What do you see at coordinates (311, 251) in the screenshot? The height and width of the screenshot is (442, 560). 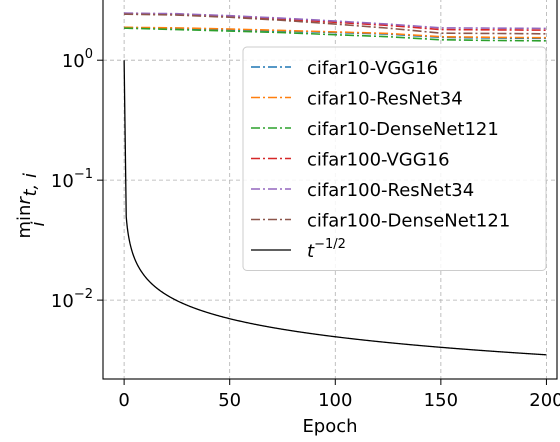 I see `legend-label-base: t` at bounding box center [311, 251].